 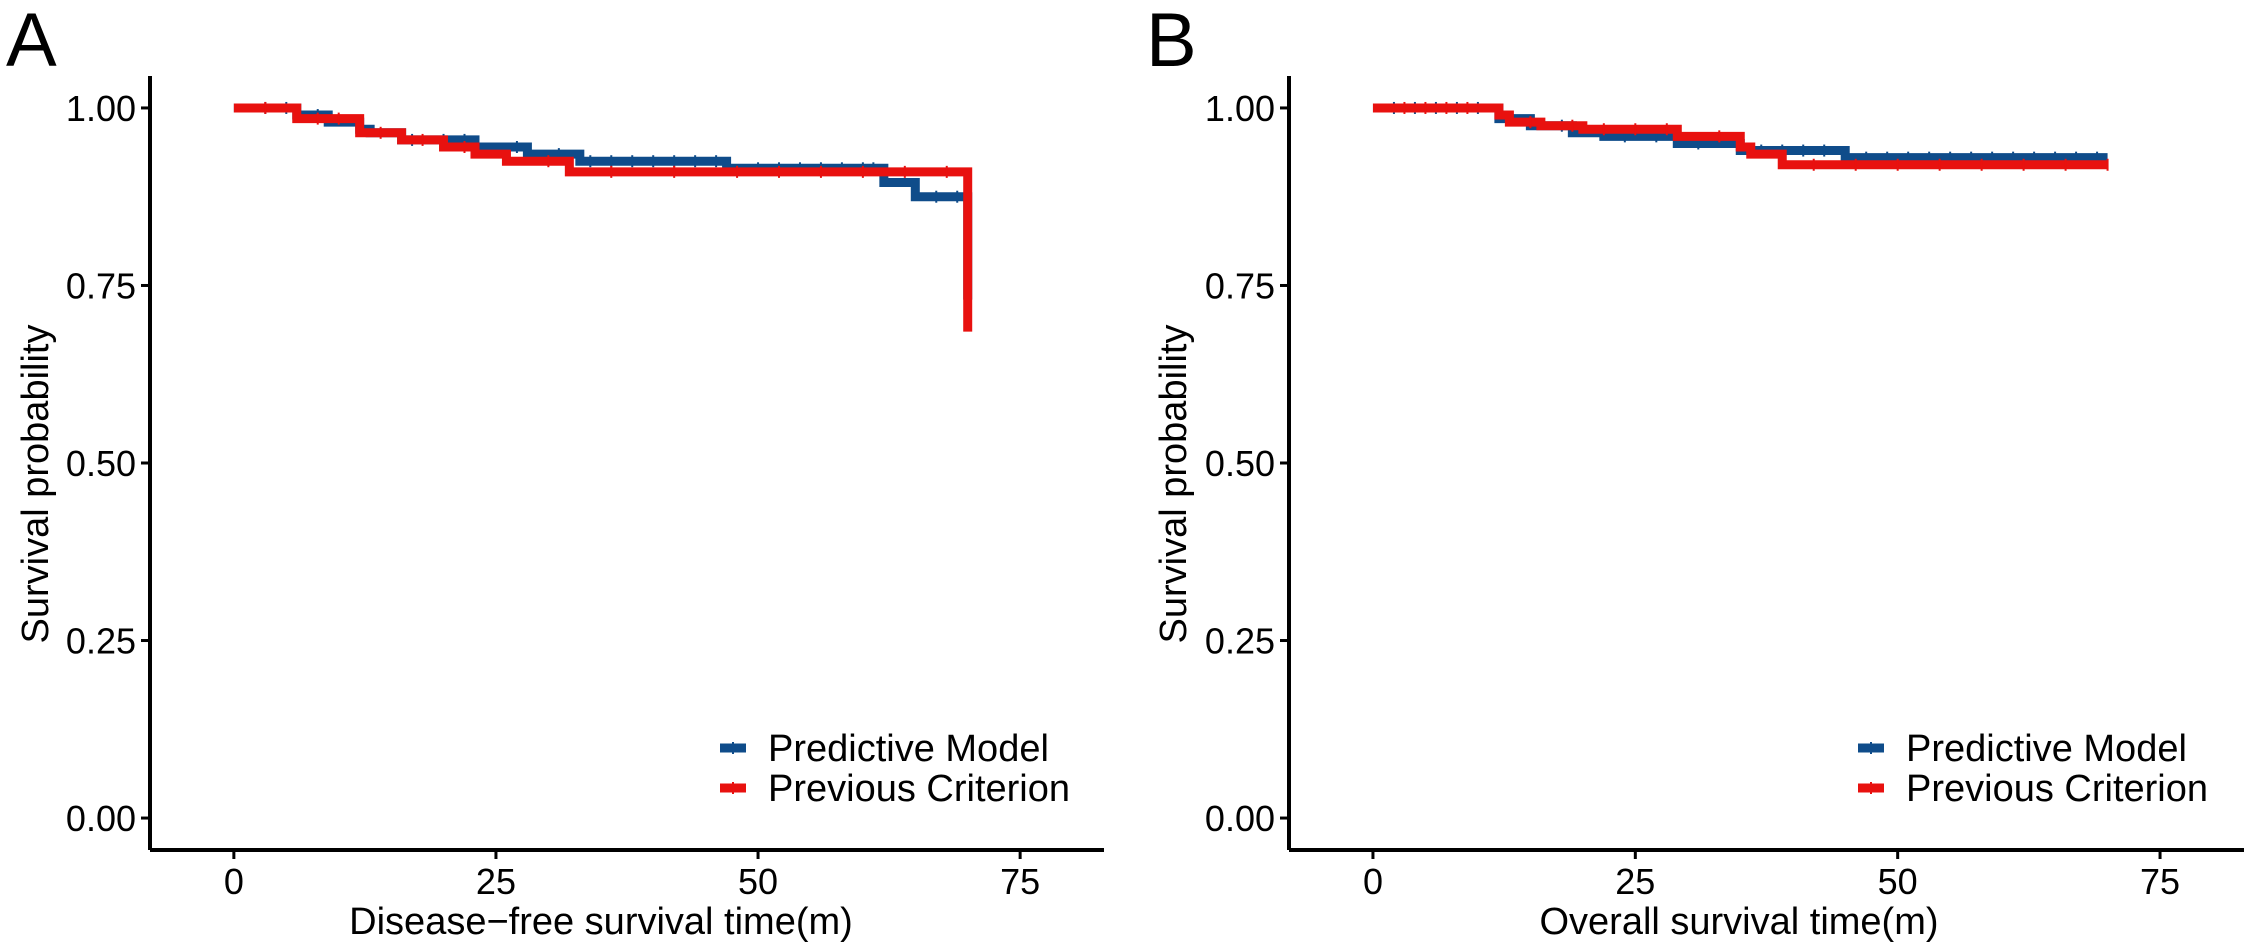 I want to click on km-curve-a-previous, so click(x=603, y=217).